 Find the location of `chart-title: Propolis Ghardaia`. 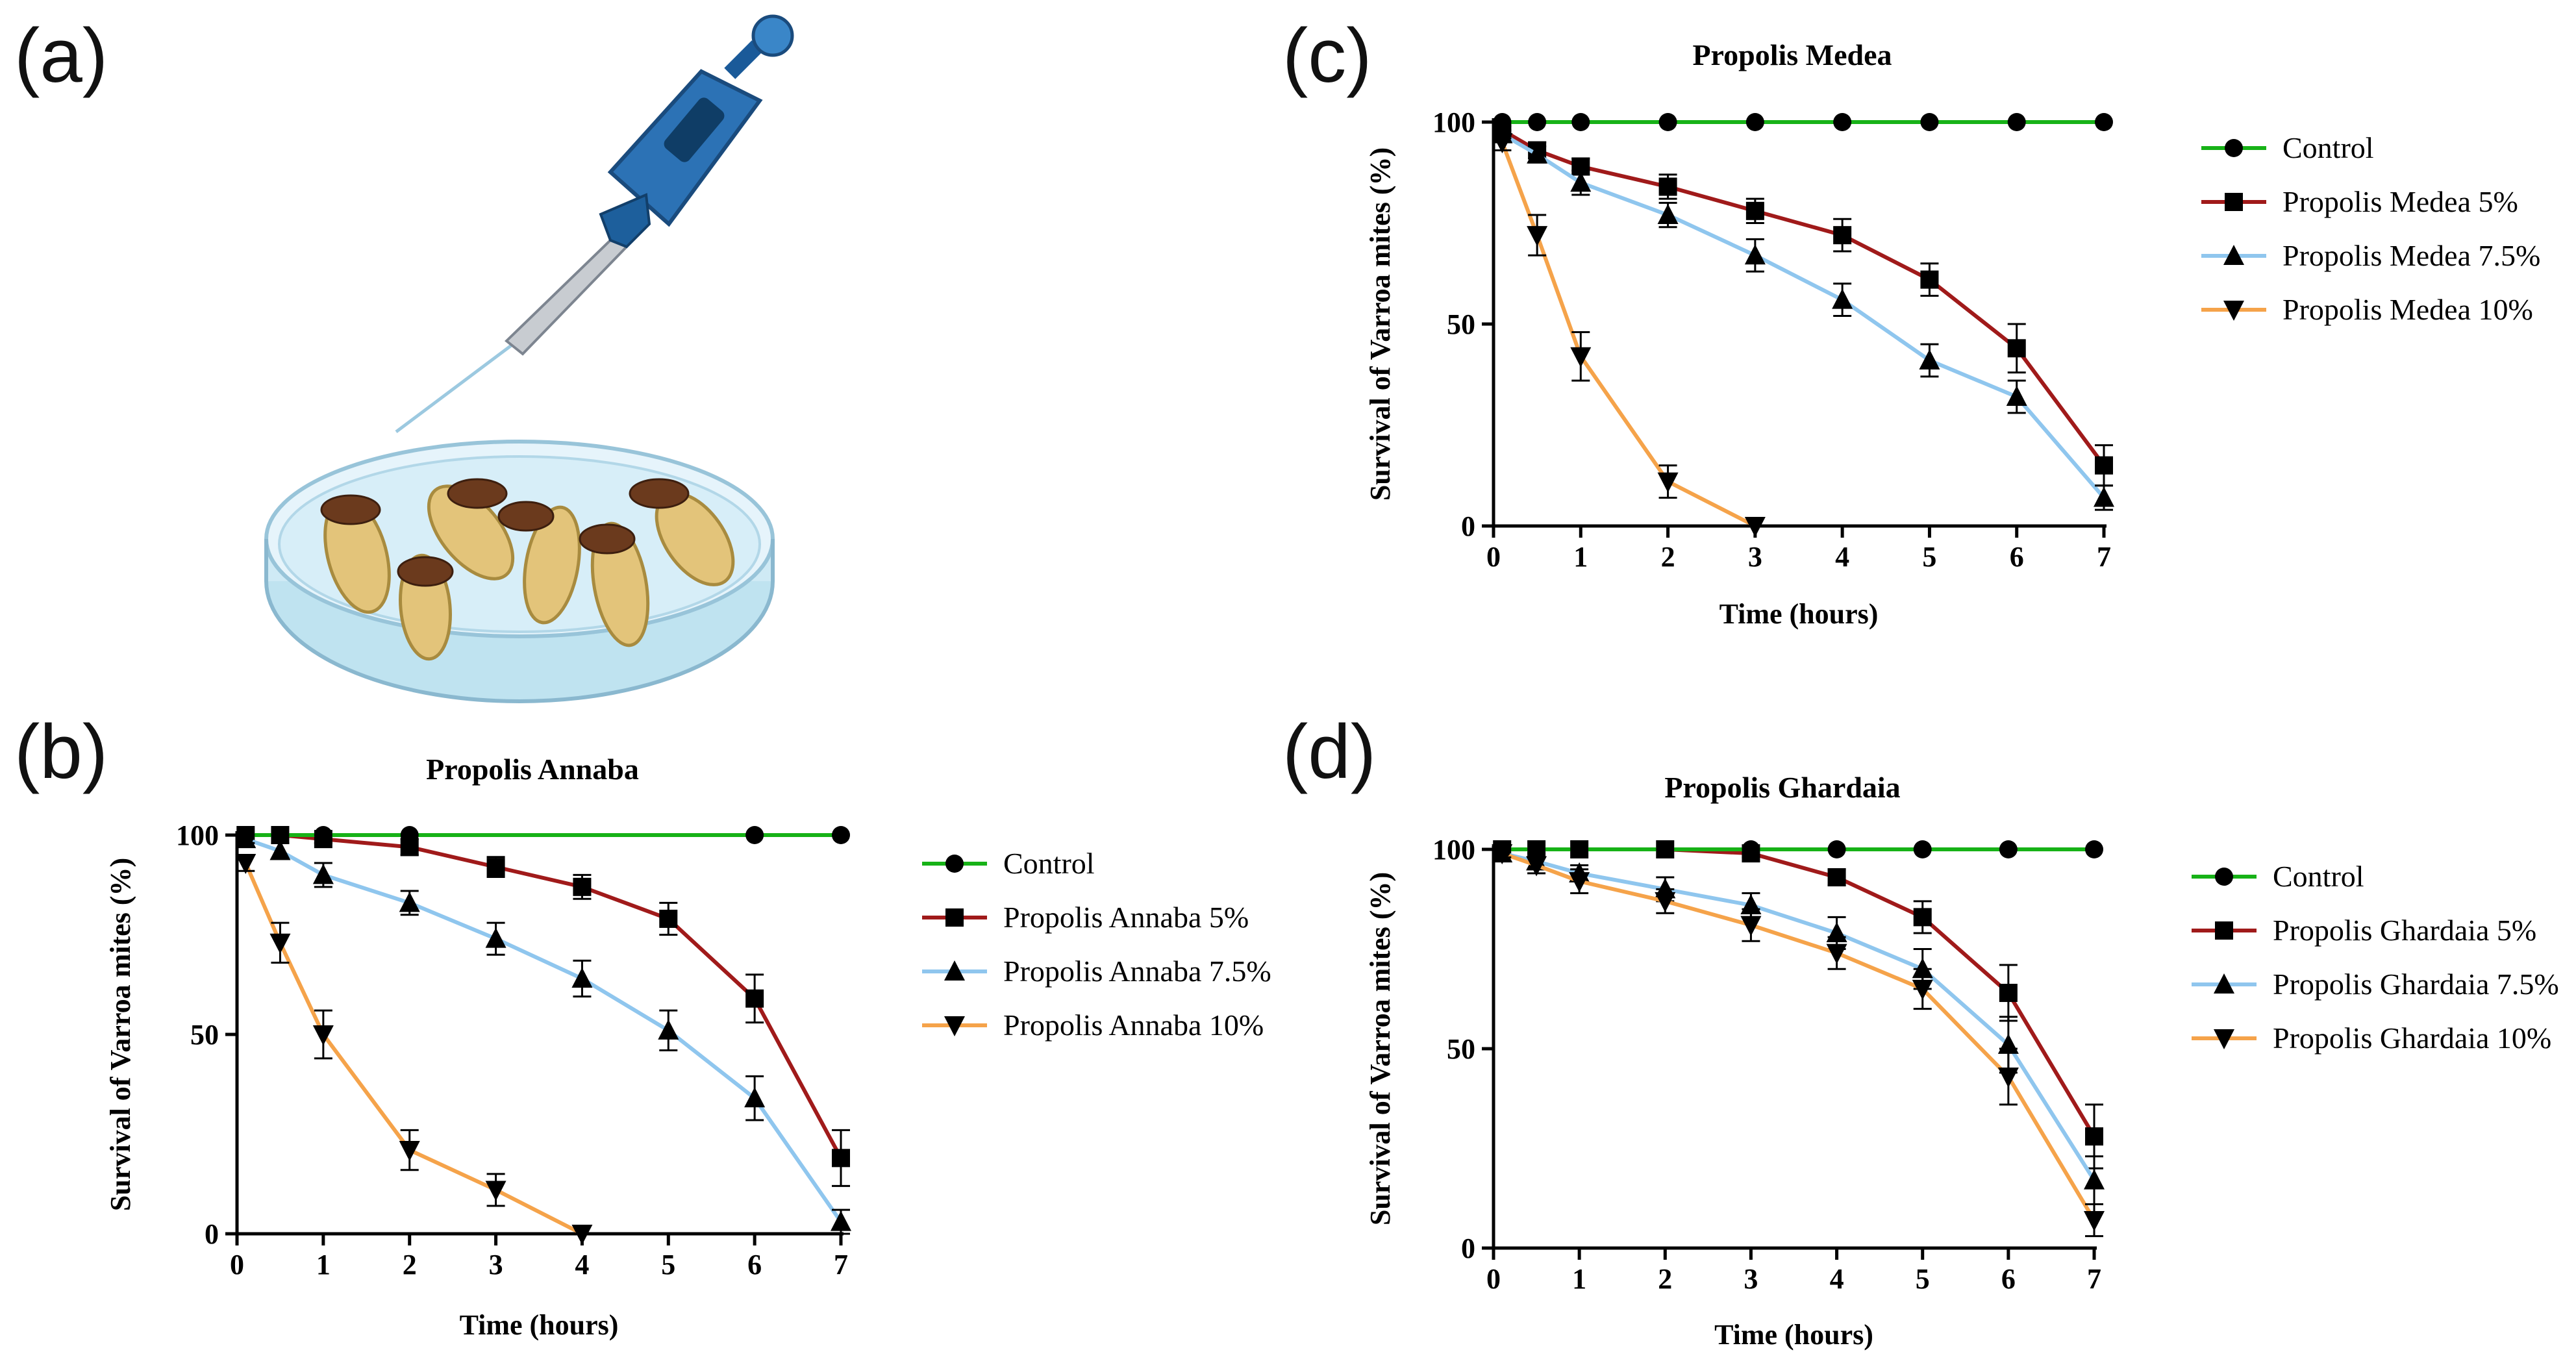

chart-title: Propolis Ghardaia is located at coordinates (1782, 787).